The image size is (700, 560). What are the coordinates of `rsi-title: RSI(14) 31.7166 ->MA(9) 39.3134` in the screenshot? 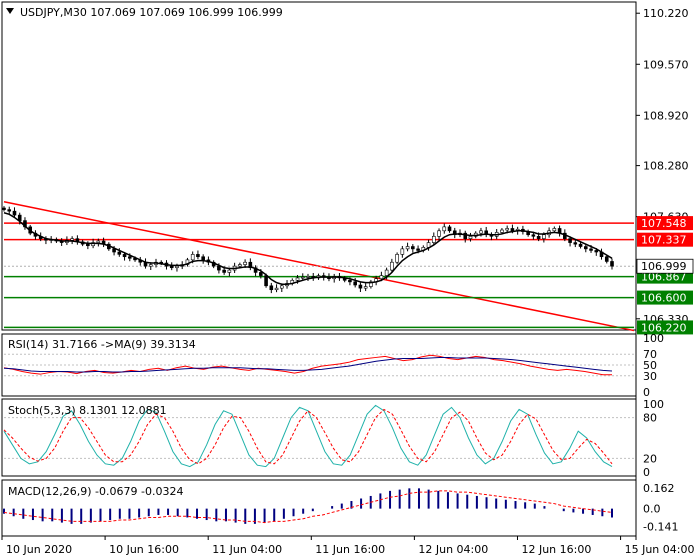 It's located at (102, 344).